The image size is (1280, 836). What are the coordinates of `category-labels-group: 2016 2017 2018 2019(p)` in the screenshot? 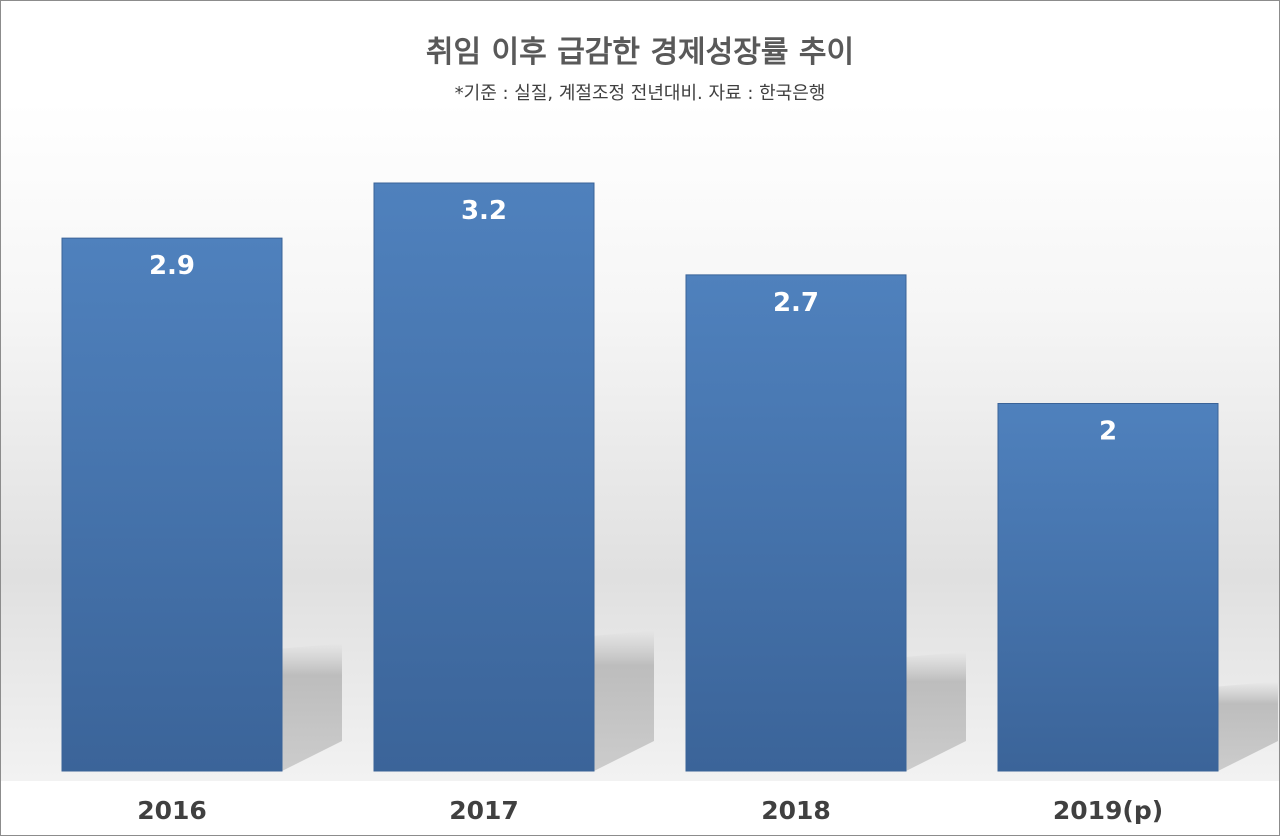 It's located at (650, 810).